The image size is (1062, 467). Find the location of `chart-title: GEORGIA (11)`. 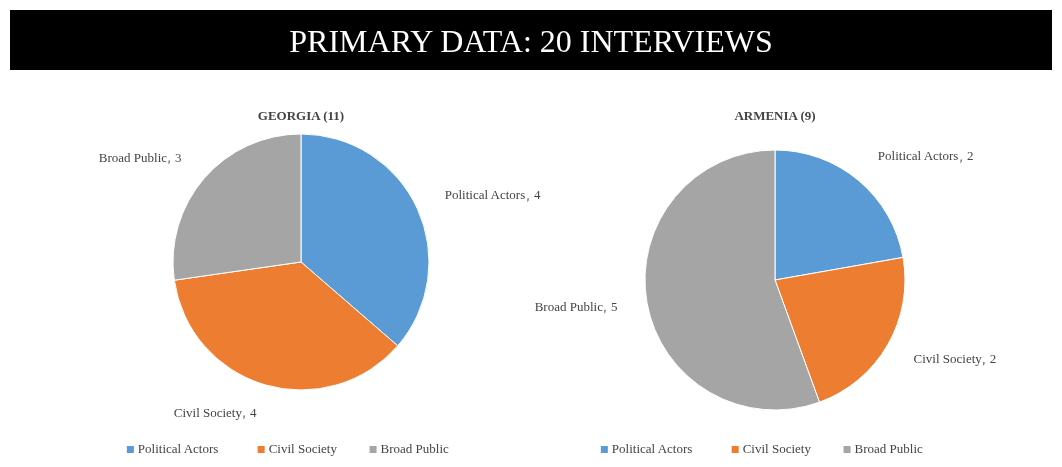

chart-title: GEORGIA (11) is located at coordinates (301, 115).